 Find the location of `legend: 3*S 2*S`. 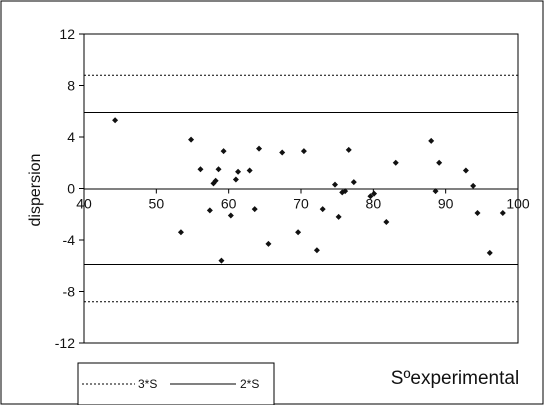

legend: 3*S 2*S is located at coordinates (176, 383).